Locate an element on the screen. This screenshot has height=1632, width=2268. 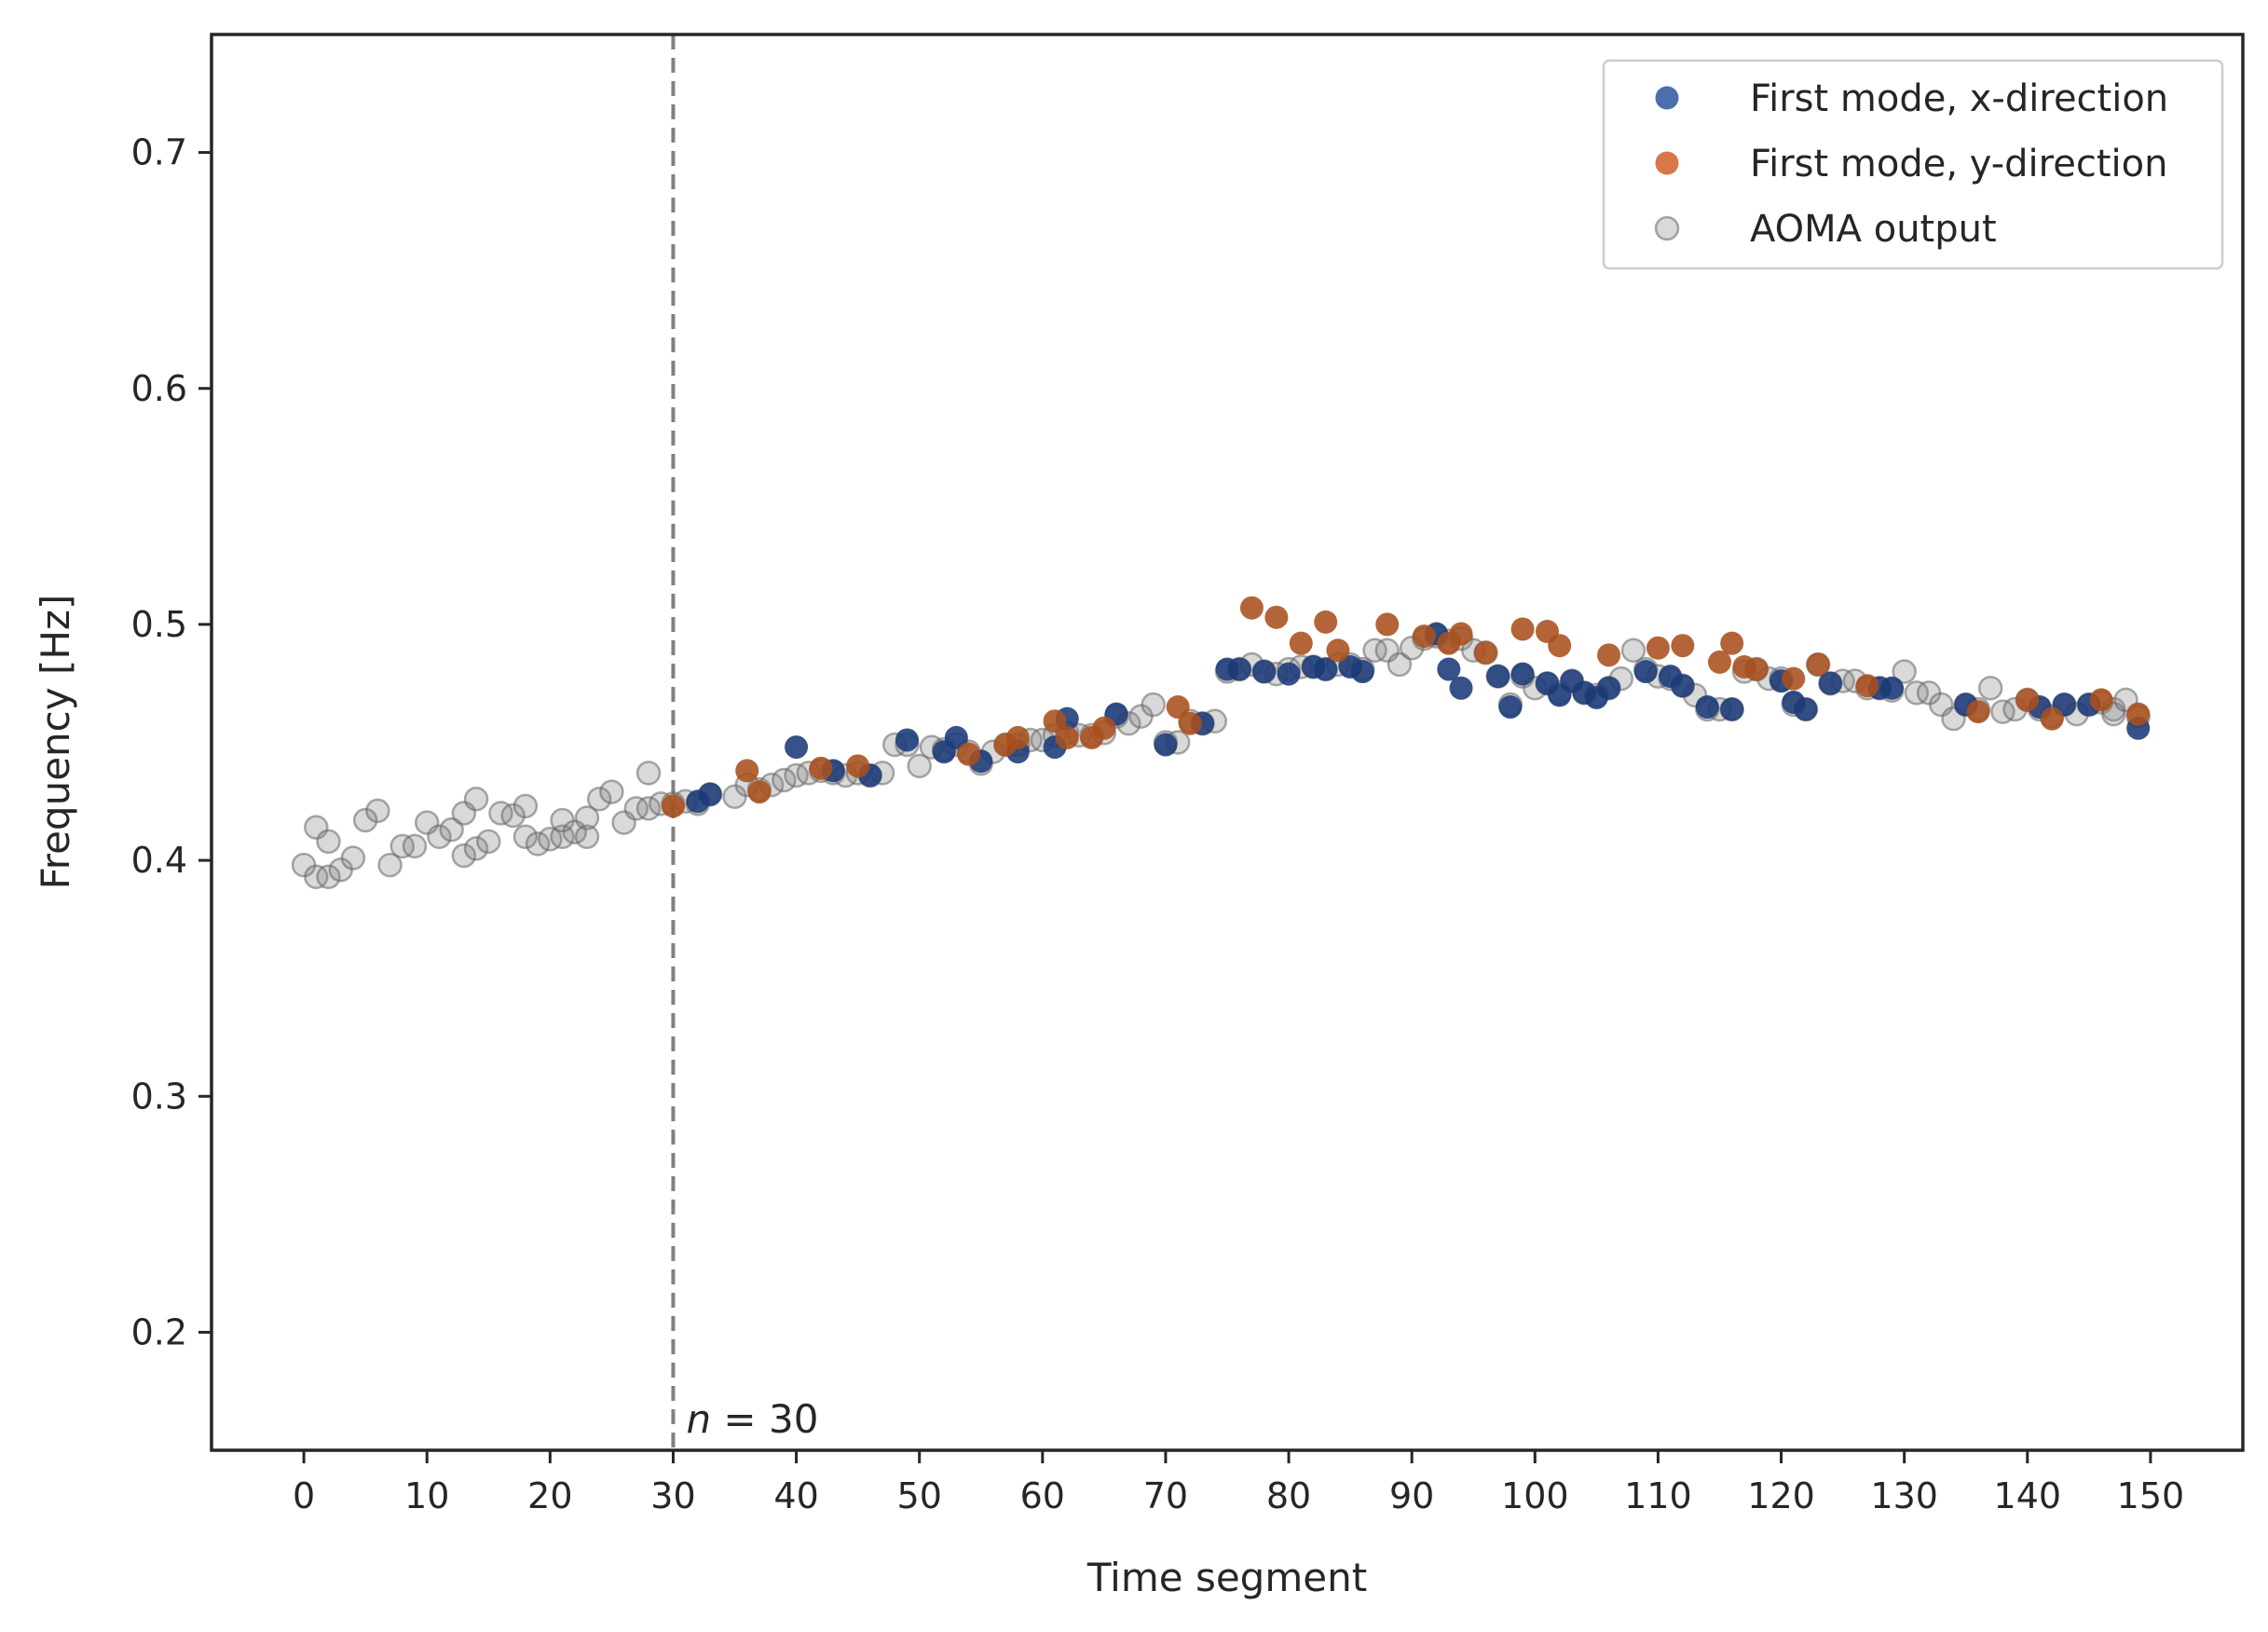
y-tick-label: 0.5 is located at coordinates (159, 624).